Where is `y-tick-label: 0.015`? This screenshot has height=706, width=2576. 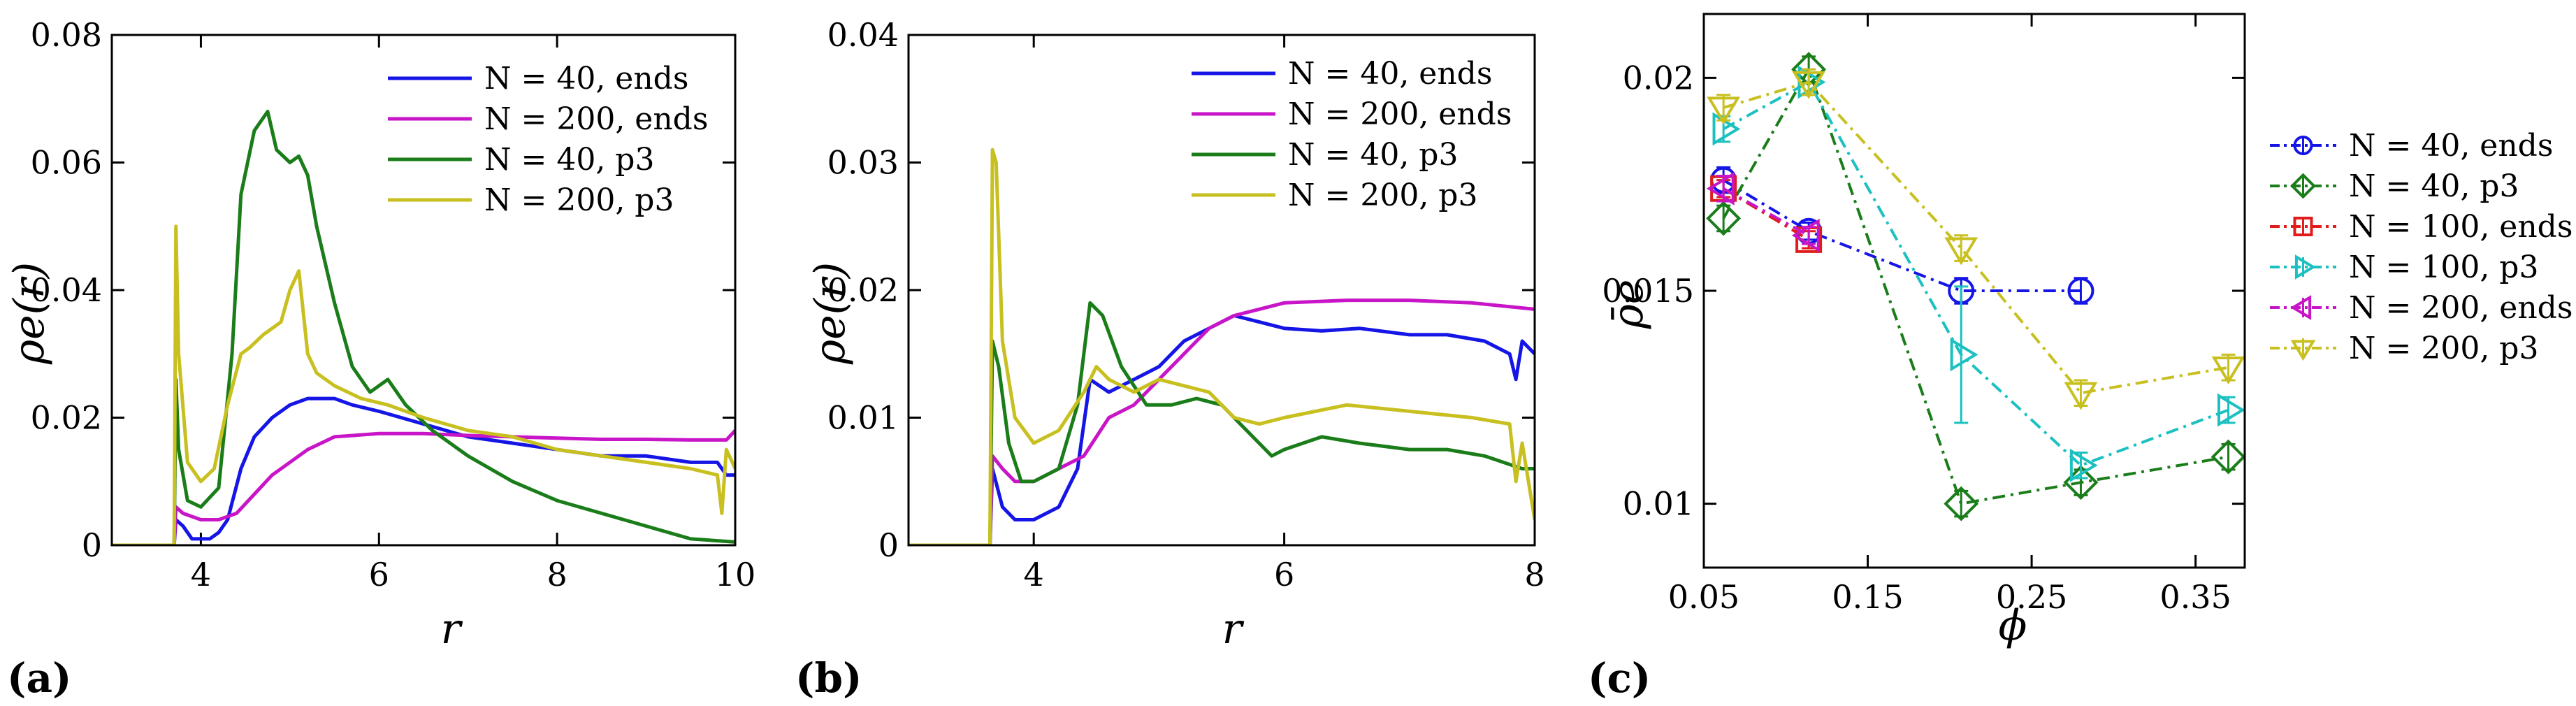
y-tick-label: 0.015 is located at coordinates (1648, 291).